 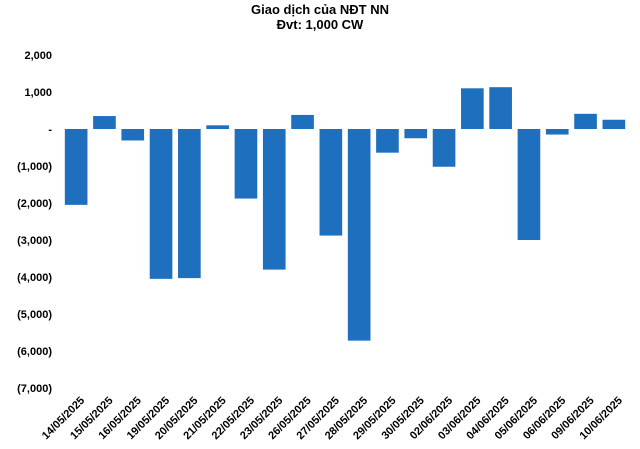 What do you see at coordinates (34, 241) in the screenshot?
I see `y-tick-label: (3,000)` at bounding box center [34, 241].